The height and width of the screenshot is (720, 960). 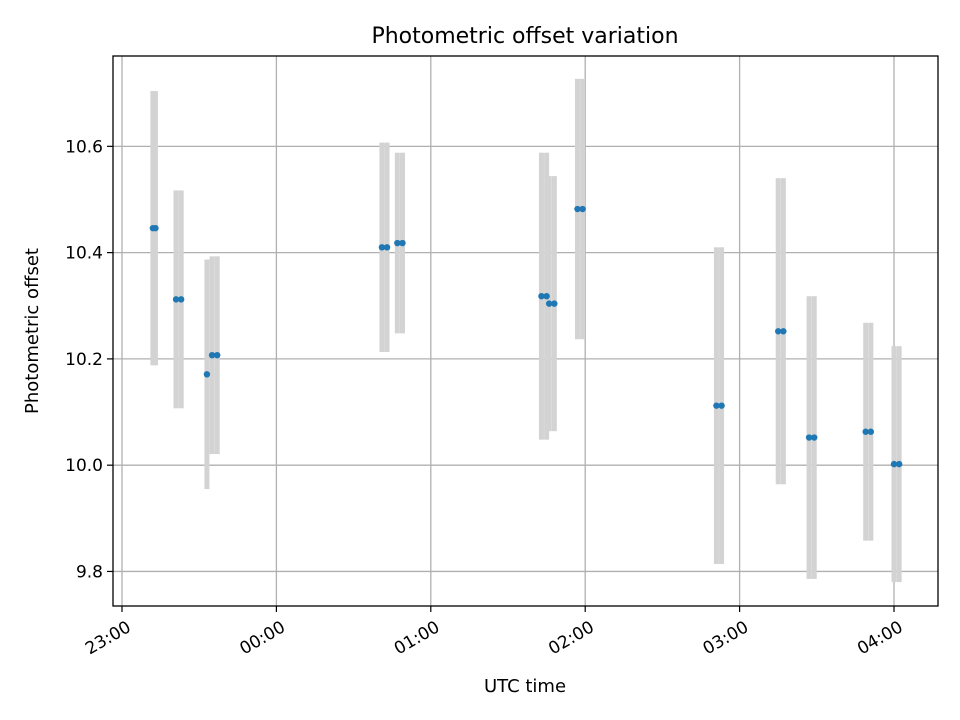 What do you see at coordinates (417, 638) in the screenshot?
I see `x-tick-label: 01:00` at bounding box center [417, 638].